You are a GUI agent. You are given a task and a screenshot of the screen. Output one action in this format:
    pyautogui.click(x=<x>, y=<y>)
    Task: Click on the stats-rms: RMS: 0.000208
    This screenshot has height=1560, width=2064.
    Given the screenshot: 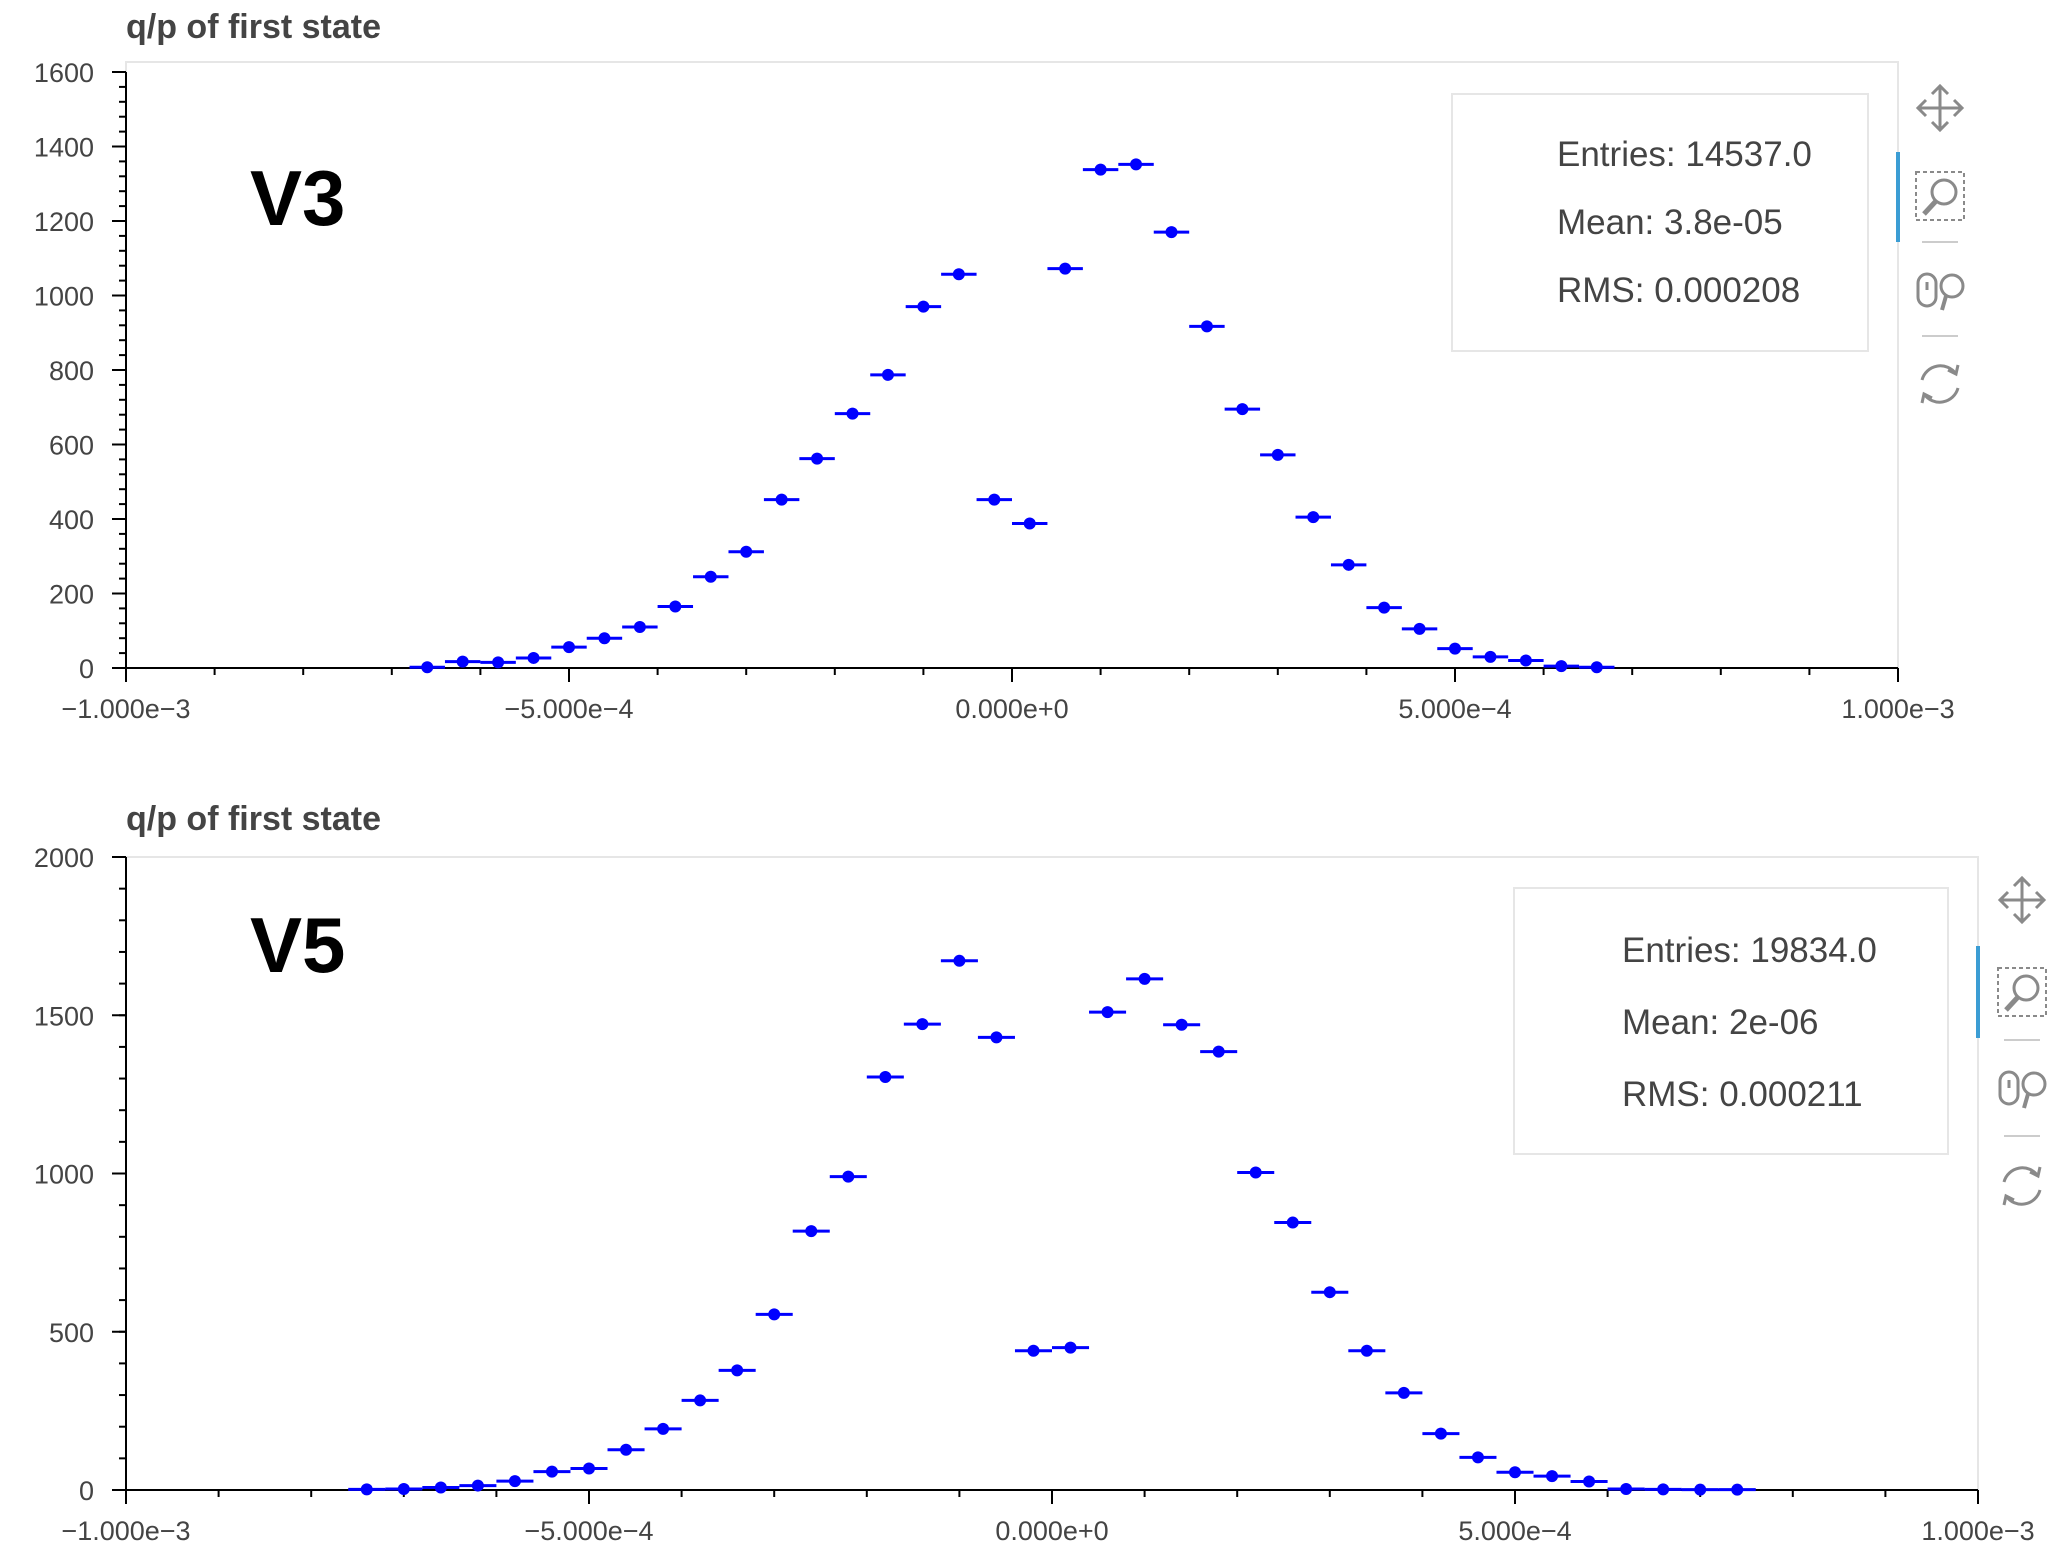 What is the action you would take?
    pyautogui.click(x=1678, y=290)
    